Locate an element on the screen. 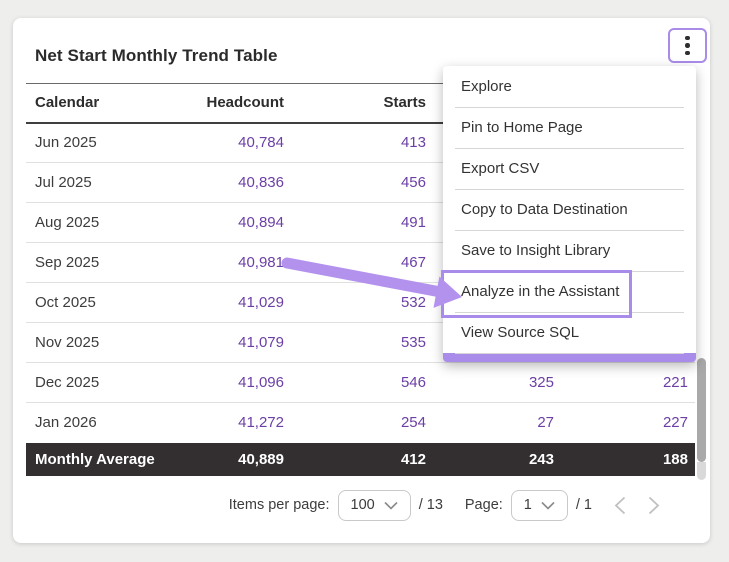 The width and height of the screenshot is (729, 562). menu-item-save-to-insight-library: Save to Insight Library is located at coordinates (569, 250).